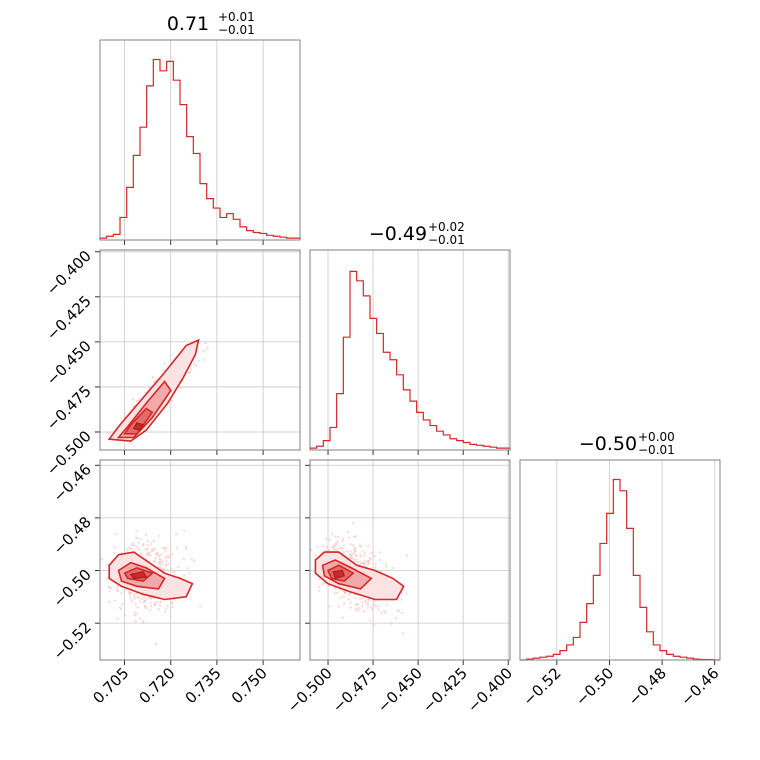 This screenshot has height=760, width=760. Describe the element at coordinates (236, 17) in the screenshot. I see `param-title-plus: +0.01` at that location.